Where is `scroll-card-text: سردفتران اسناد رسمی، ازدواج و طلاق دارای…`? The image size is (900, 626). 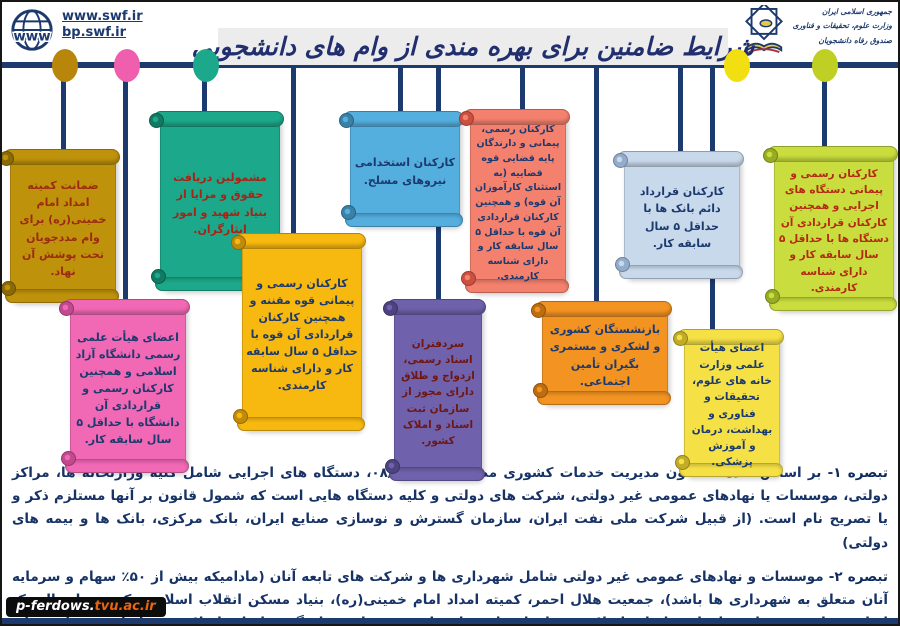
scroll-card-text: سردفتران اسناد رسمی، ازدواج و طلاق دارای… is located at coordinates (438, 392).